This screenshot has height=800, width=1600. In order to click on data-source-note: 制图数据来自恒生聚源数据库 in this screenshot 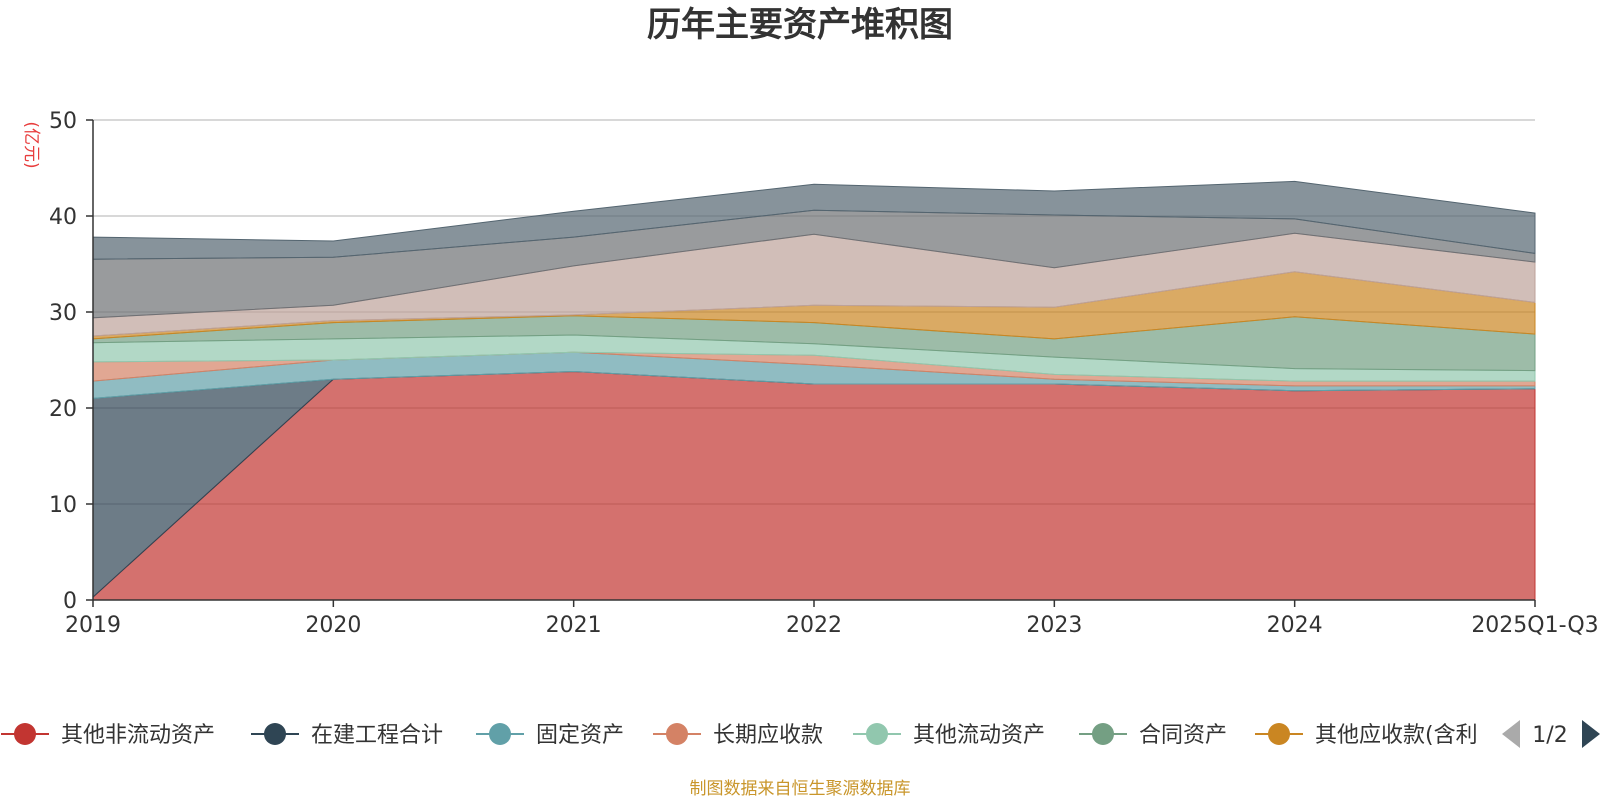, I will do `click(800, 789)`.